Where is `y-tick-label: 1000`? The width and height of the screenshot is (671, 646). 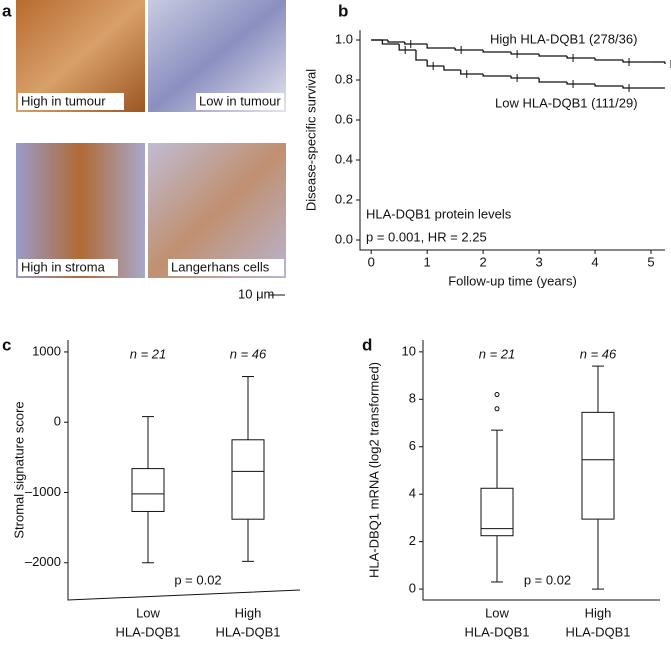 y-tick-label: 1000 is located at coordinates (46, 350).